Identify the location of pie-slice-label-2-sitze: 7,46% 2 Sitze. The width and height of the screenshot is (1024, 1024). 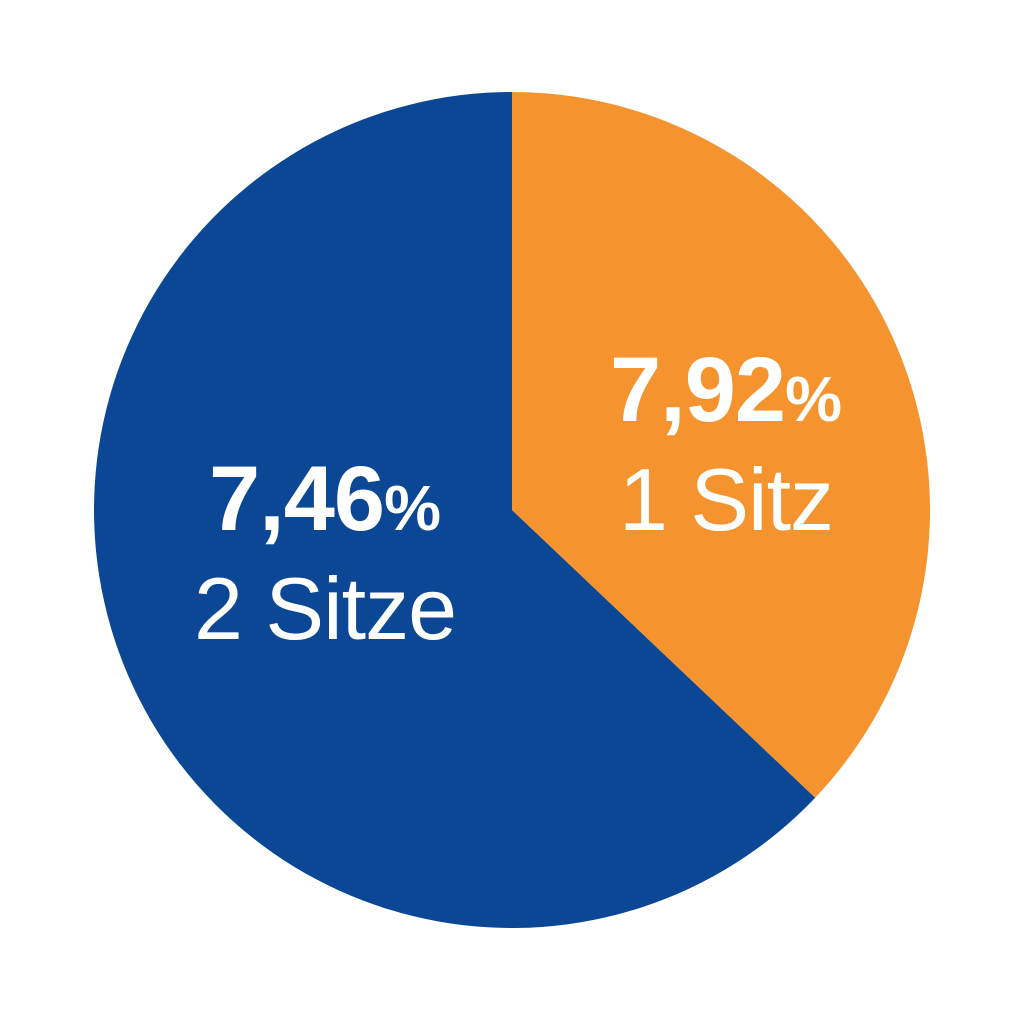
(325, 553).